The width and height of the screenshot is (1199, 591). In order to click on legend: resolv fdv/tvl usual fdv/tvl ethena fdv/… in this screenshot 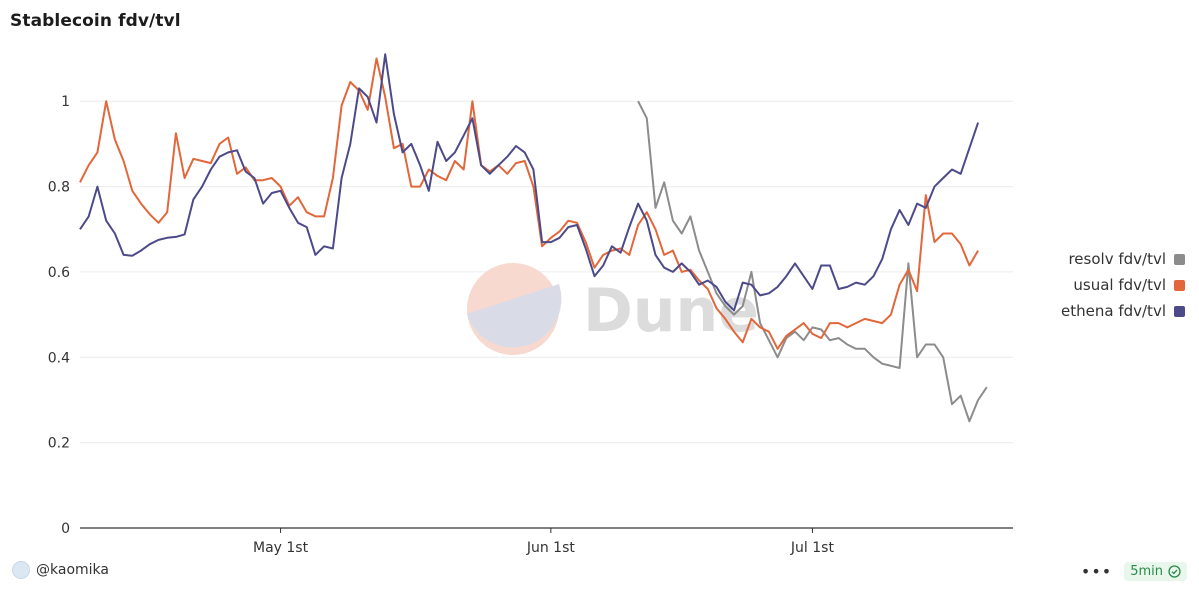, I will do `click(1123, 285)`.